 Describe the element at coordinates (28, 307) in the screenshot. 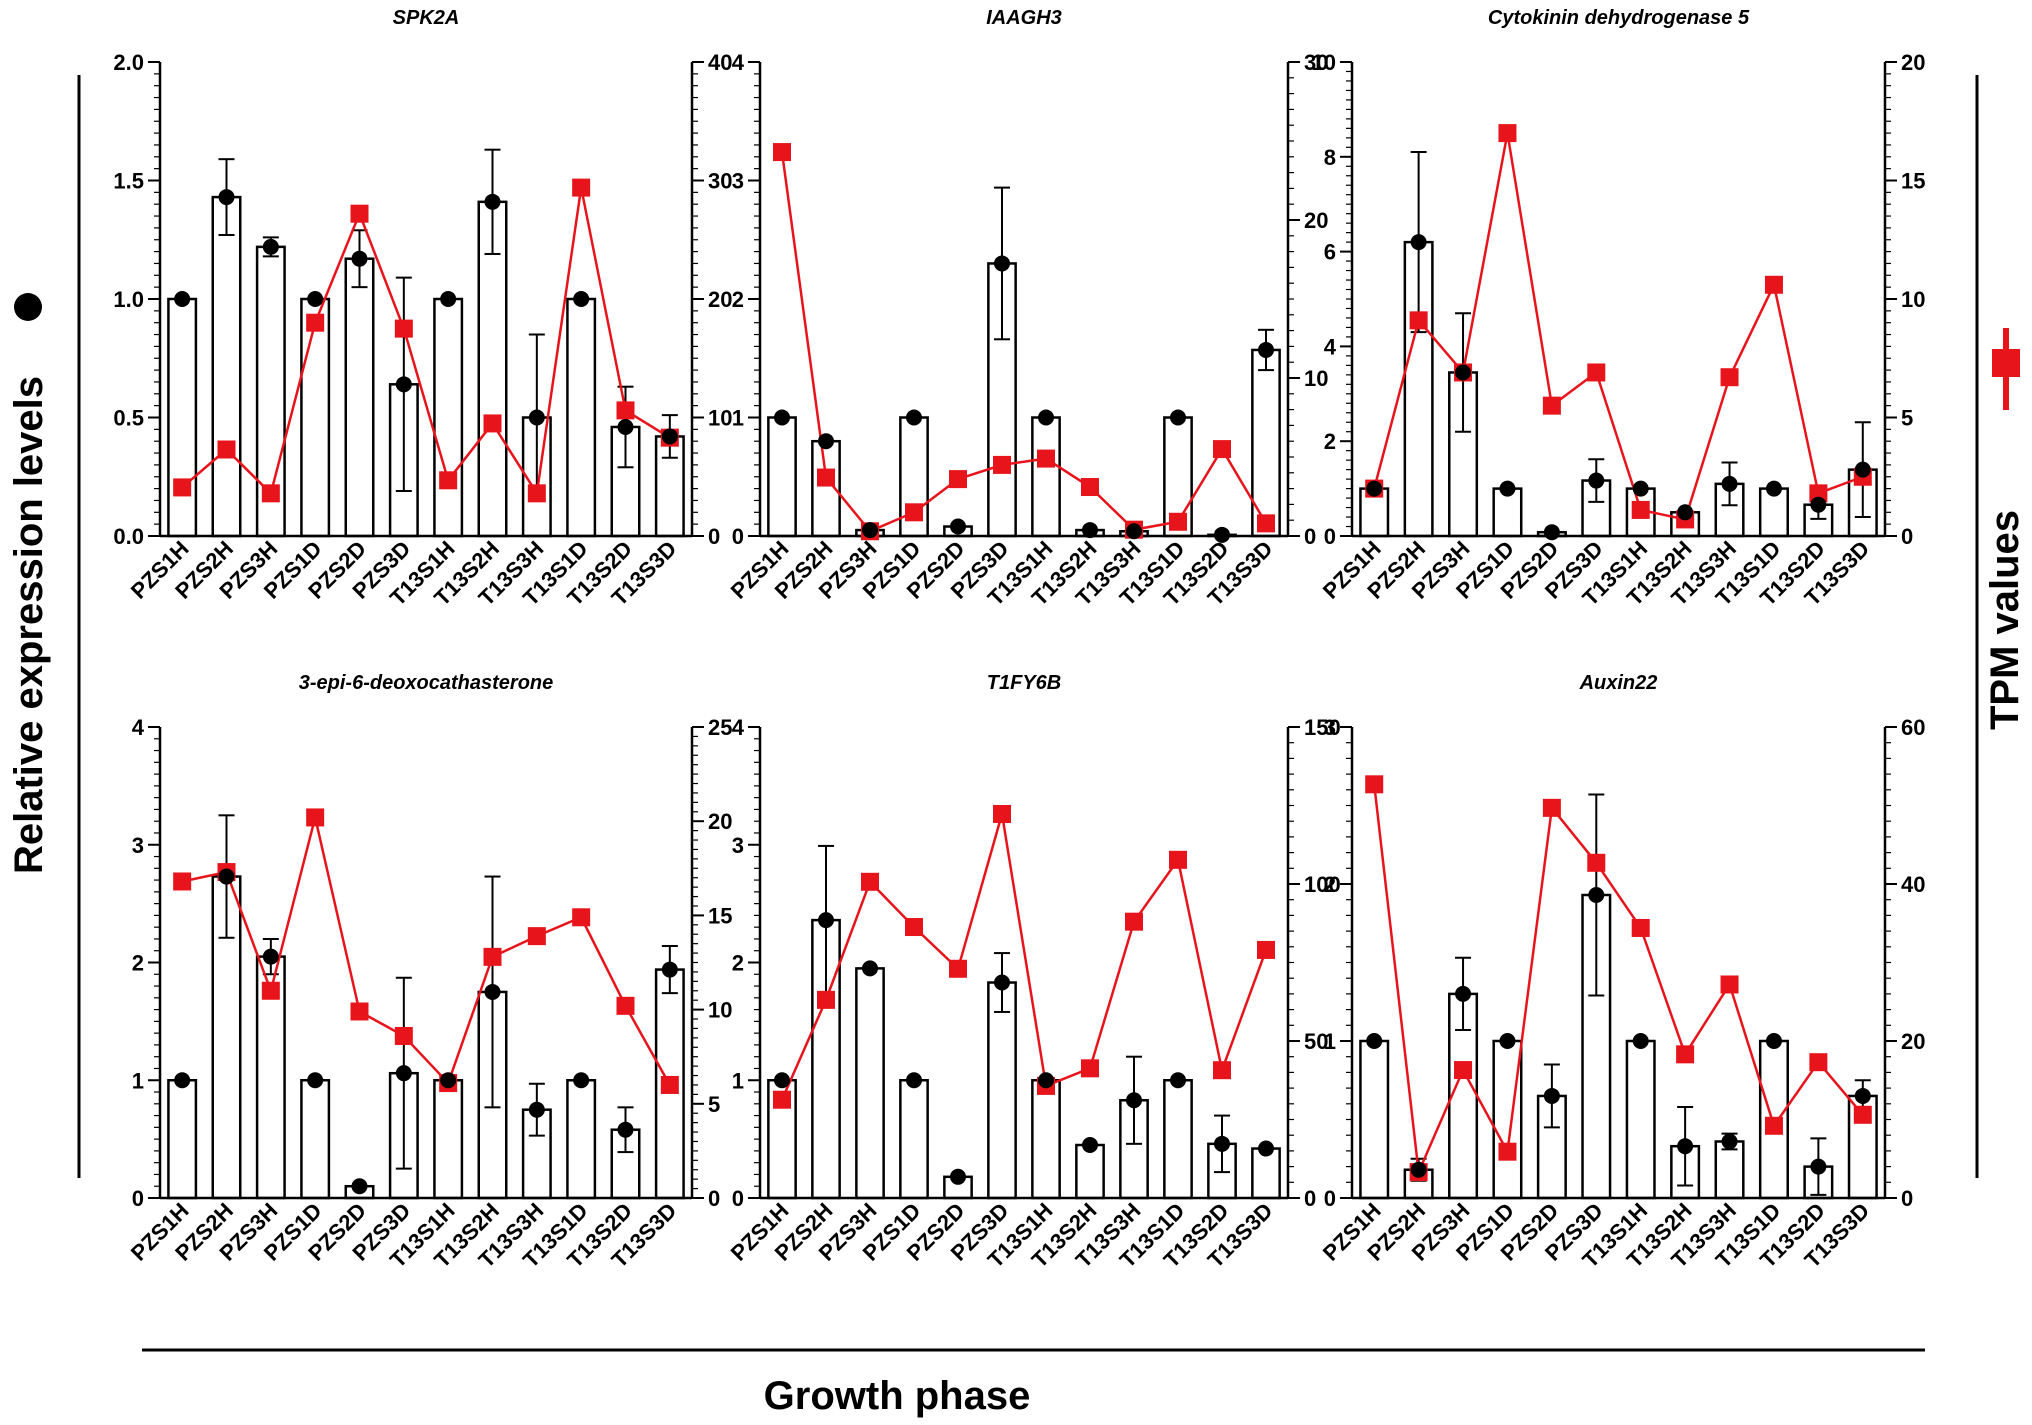

I see `legend-dot-icon` at that location.